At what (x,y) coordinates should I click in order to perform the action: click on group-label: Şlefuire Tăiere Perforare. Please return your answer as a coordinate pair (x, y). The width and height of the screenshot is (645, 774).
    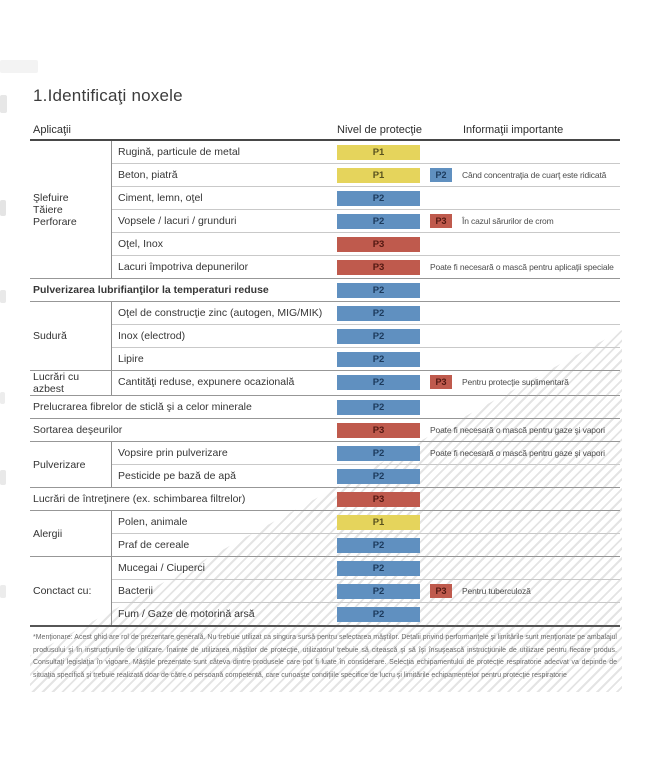
    Looking at the image, I should click on (71, 209).